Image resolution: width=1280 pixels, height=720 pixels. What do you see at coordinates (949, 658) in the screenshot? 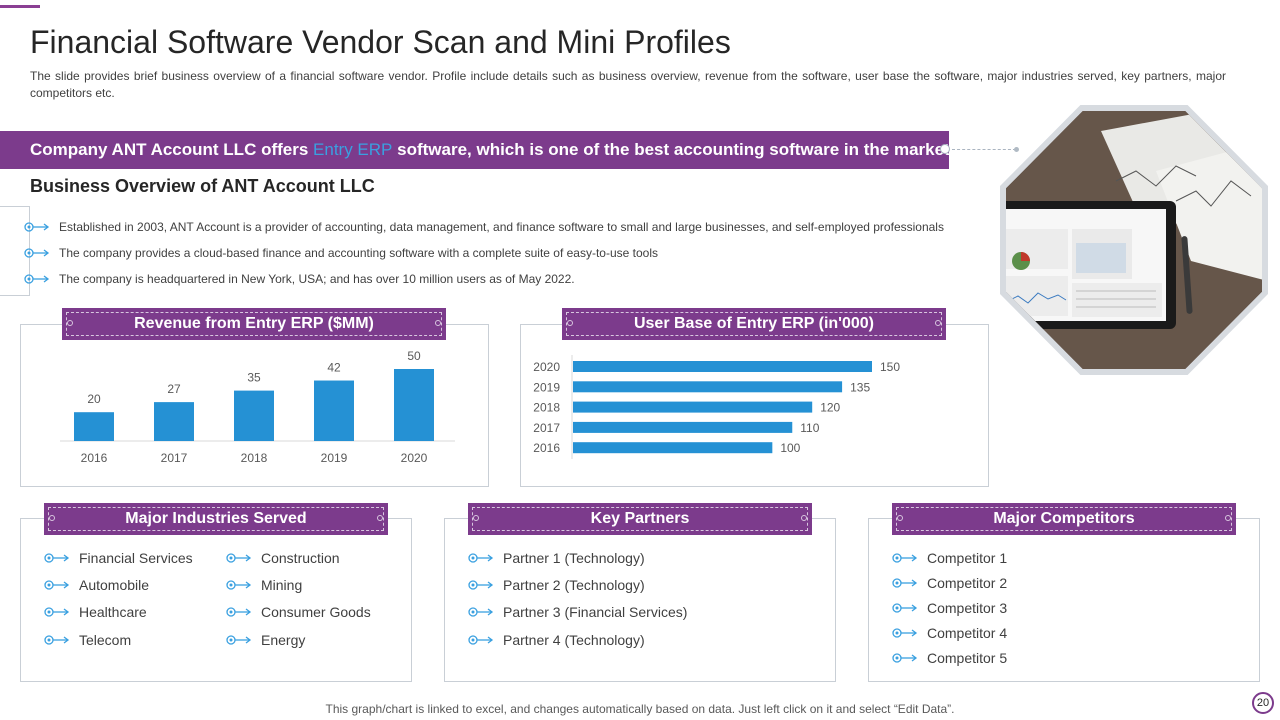
I see `list-item: Competitor 5` at bounding box center [949, 658].